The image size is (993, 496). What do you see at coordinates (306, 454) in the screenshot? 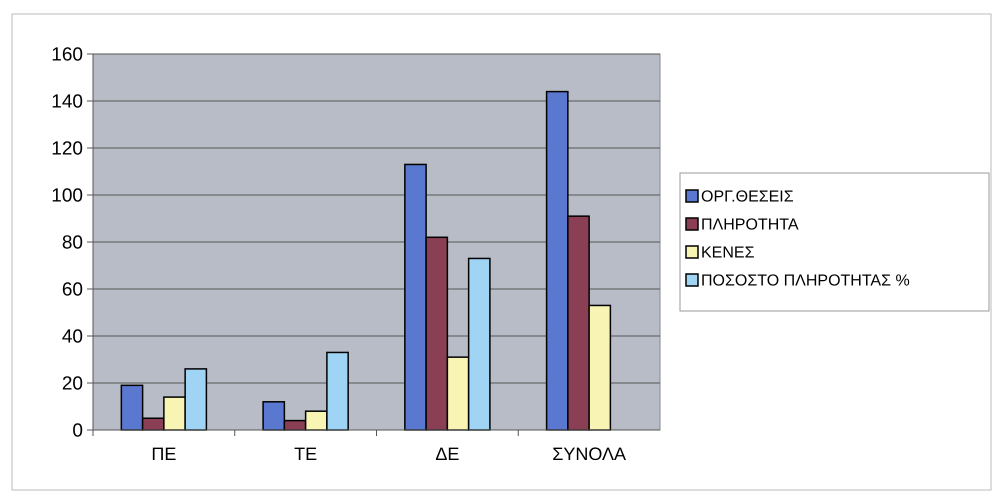
I see `x-tick-label: ΤΕ` at bounding box center [306, 454].